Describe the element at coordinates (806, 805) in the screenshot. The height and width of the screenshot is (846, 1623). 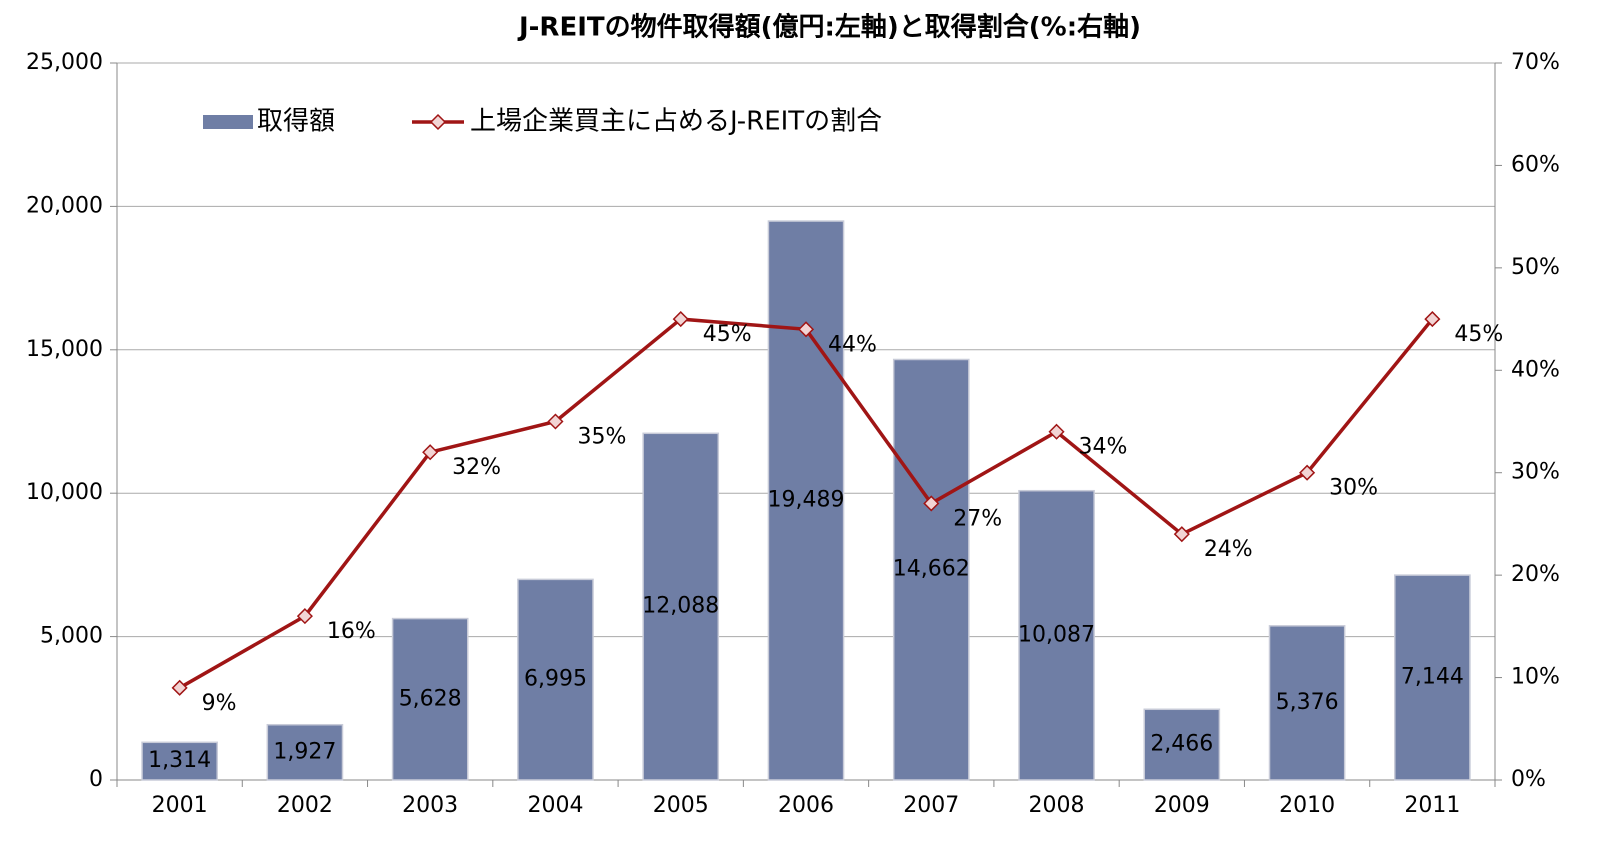
I see `x-tick-label: 2006` at that location.